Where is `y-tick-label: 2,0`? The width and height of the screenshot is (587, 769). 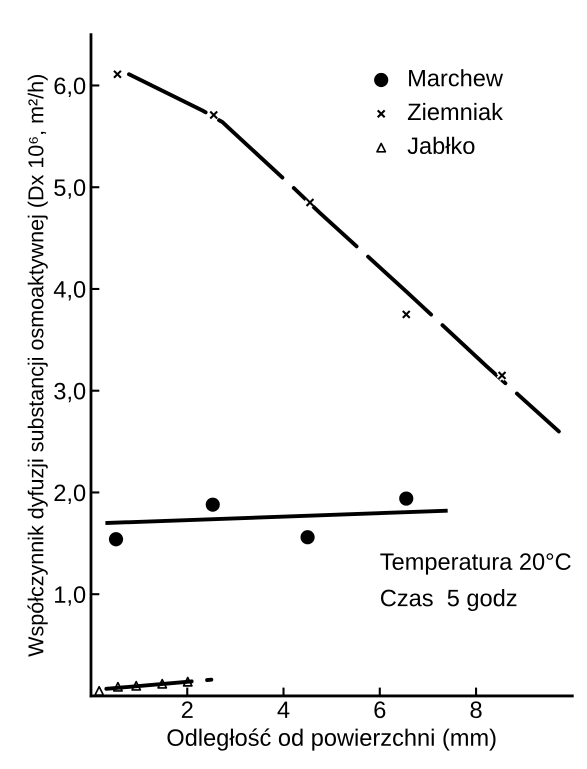 y-tick-label: 2,0 is located at coordinates (70, 494).